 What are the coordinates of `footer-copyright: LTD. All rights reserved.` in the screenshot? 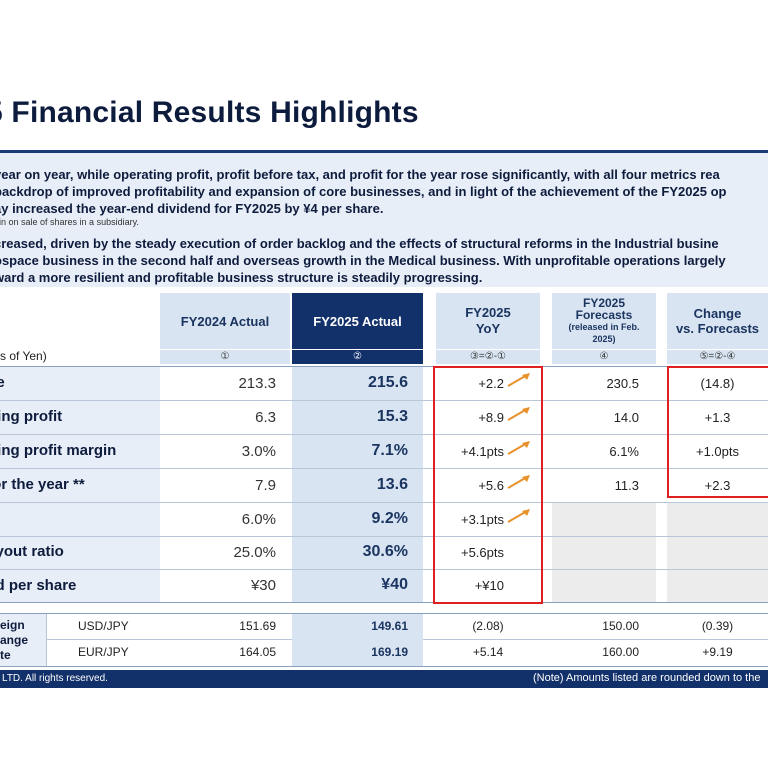 It's located at (55, 678).